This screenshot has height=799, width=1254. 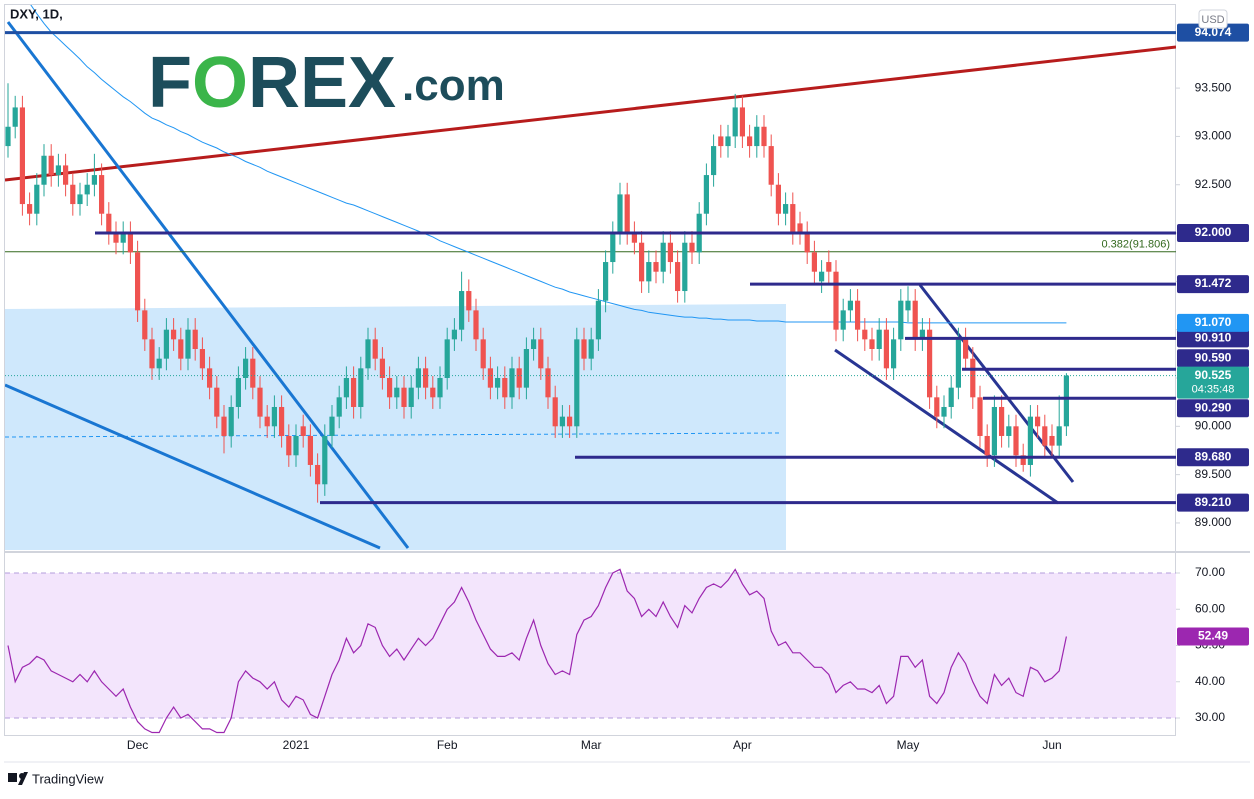 What do you see at coordinates (1213, 375) in the screenshot?
I see `price-label: 90.525` at bounding box center [1213, 375].